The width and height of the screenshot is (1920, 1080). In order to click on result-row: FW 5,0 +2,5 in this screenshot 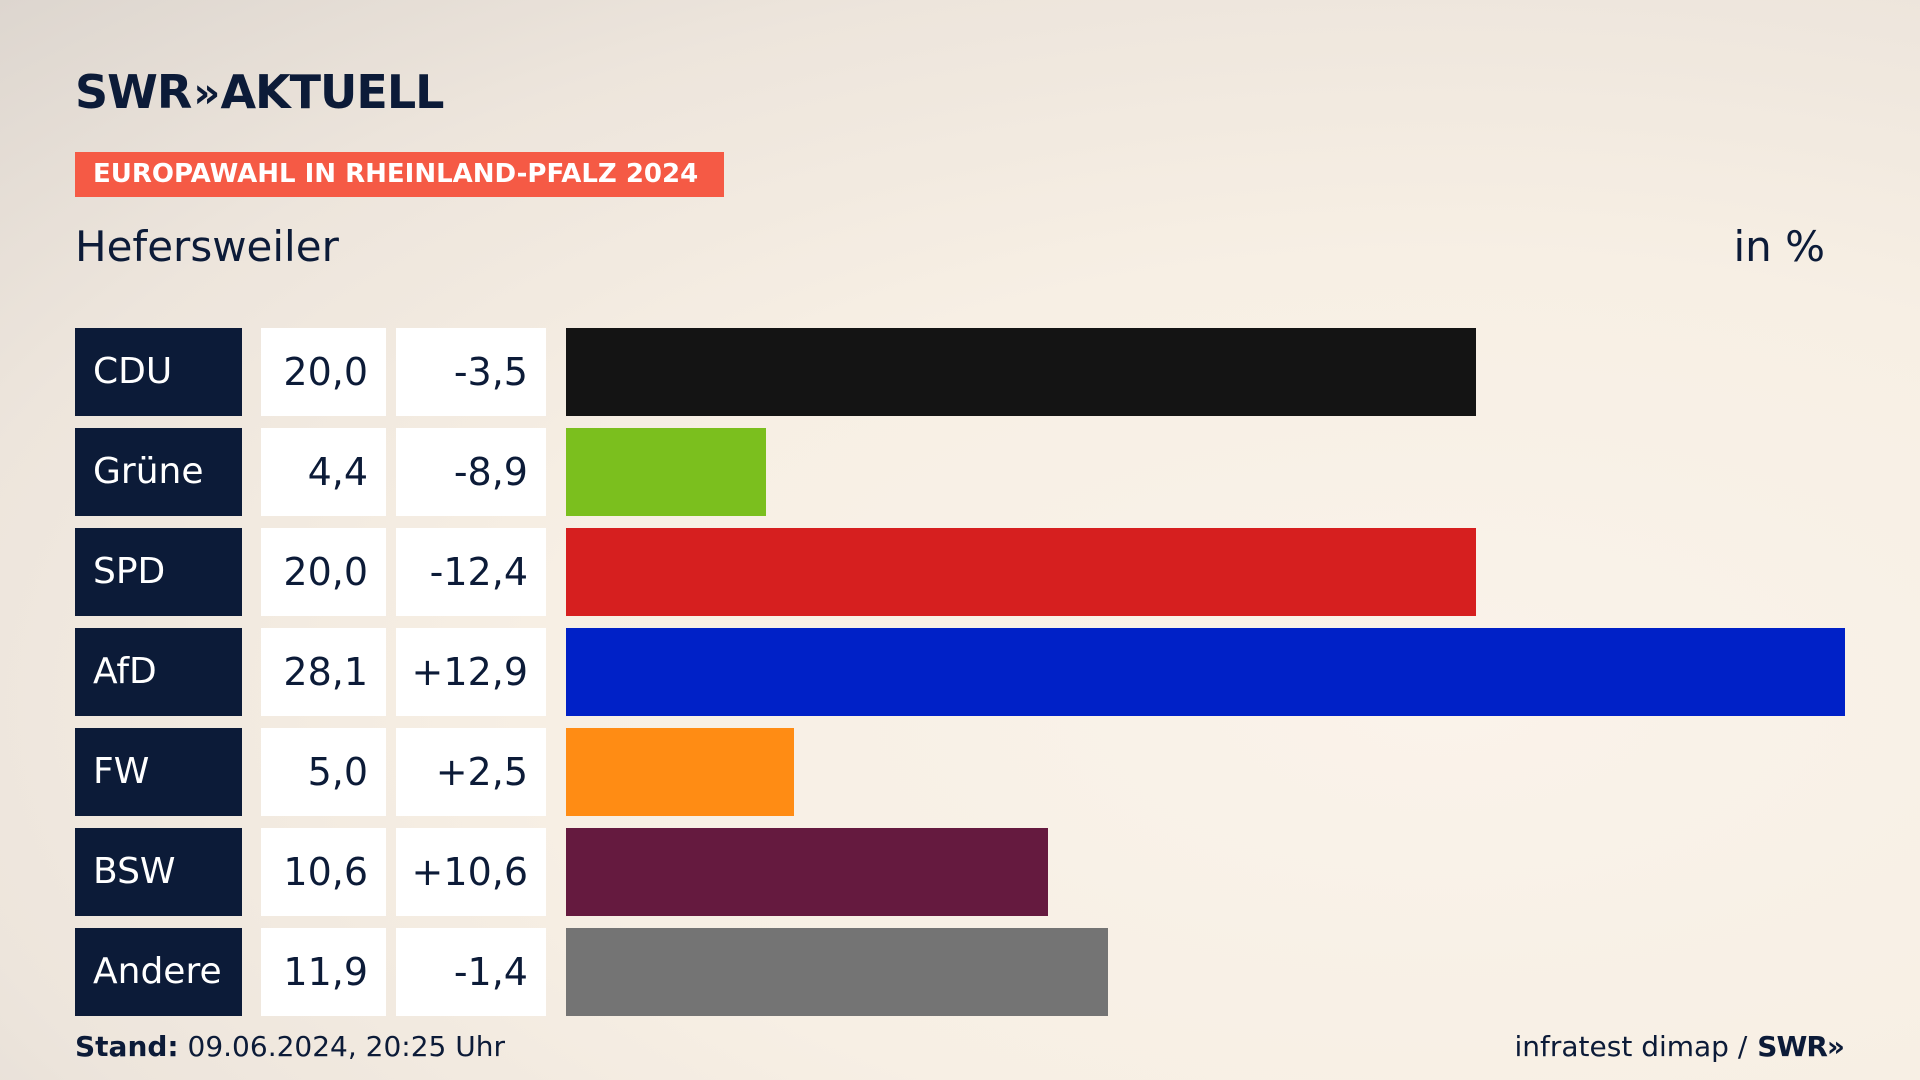, I will do `click(960, 772)`.